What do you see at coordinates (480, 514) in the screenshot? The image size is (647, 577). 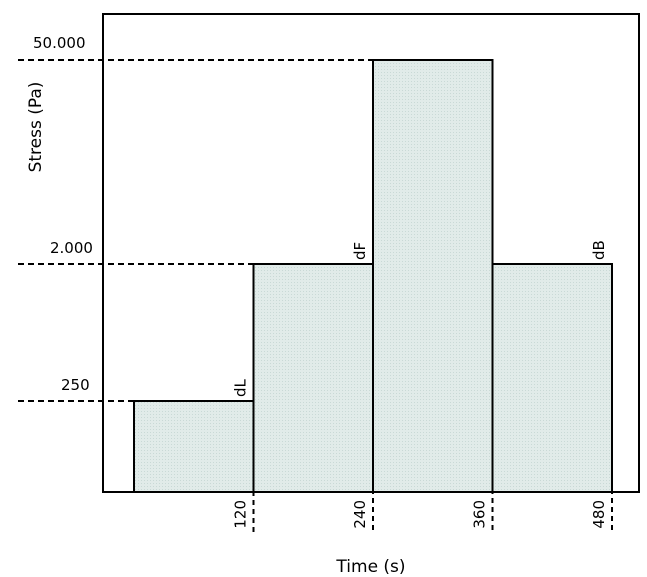 I see `x-tick-label-3: 360` at bounding box center [480, 514].